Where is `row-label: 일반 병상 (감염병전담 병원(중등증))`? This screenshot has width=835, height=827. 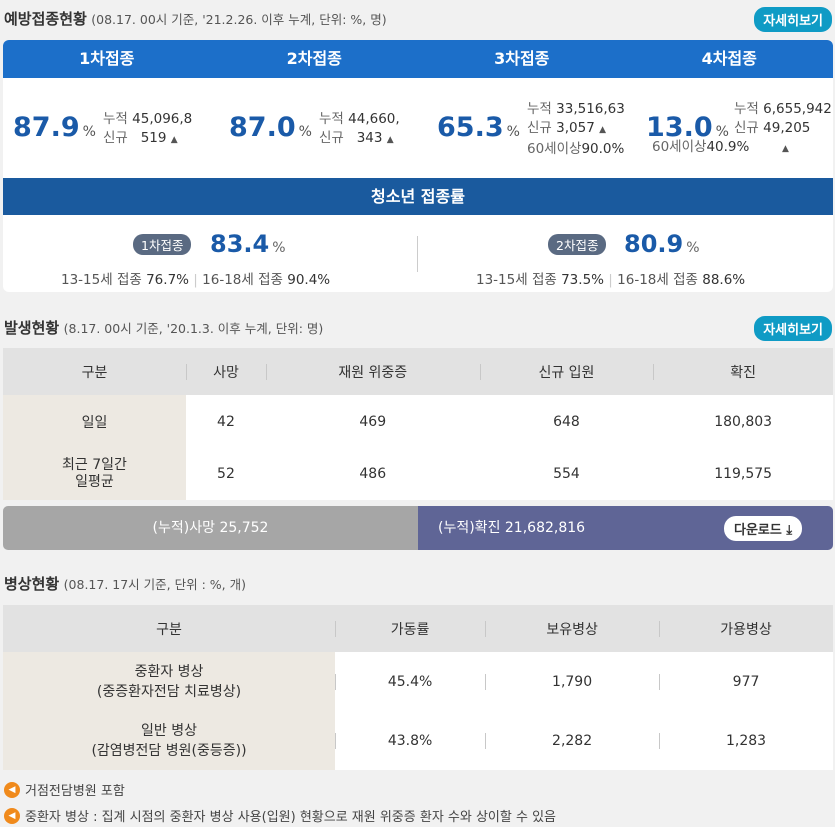 row-label: 일반 병상 (감염병전담 병원(중등증)) is located at coordinates (169, 741).